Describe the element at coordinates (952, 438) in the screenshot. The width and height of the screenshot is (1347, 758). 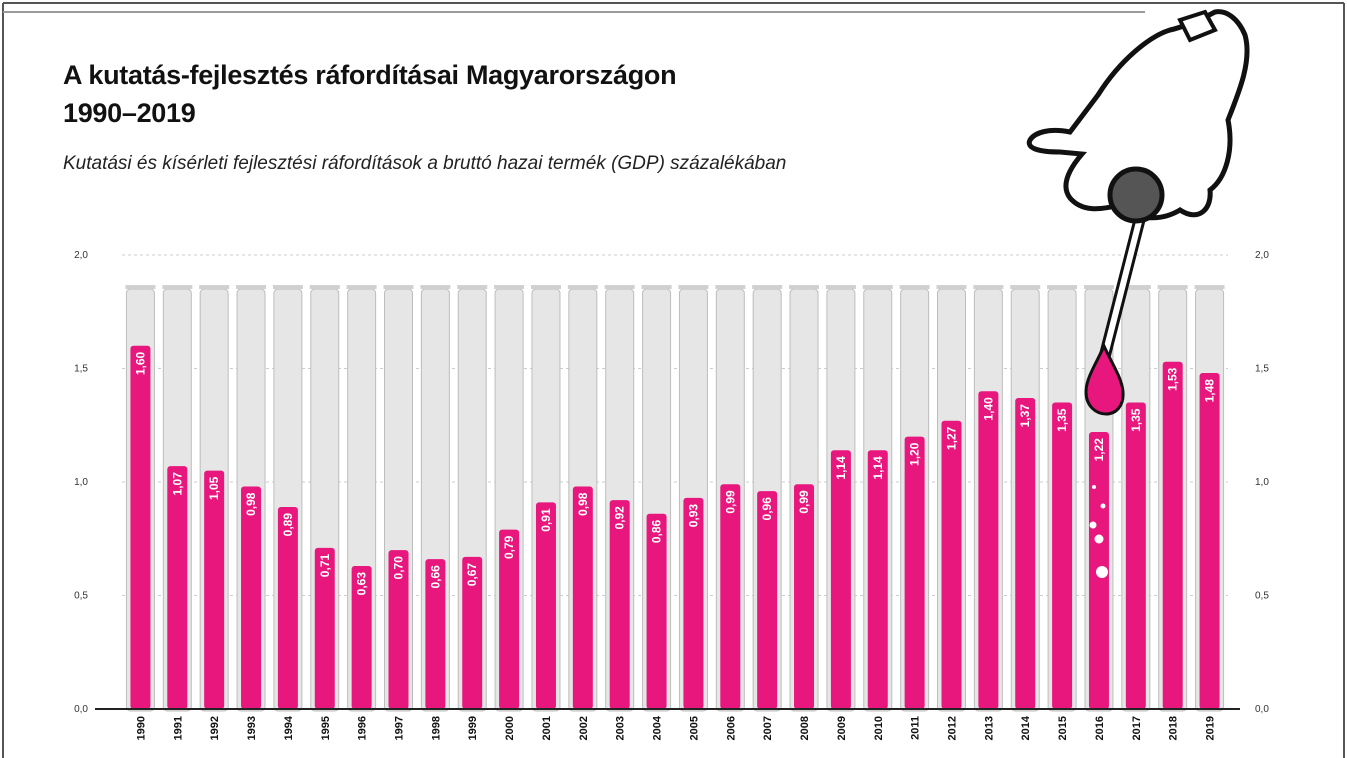
I see `bar-value-label: 1,27` at that location.